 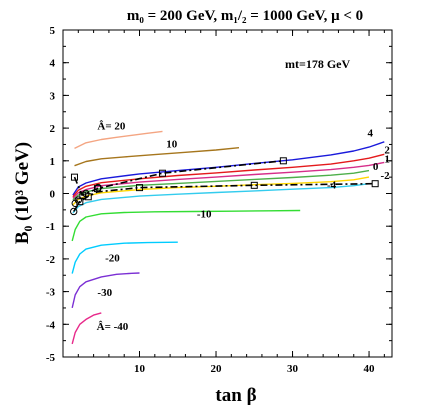 What do you see at coordinates (245, 16) in the screenshot?
I see `chart-title: m₀ = 200 GeV, m₁/₂ = 1000 GeV, μ < 0` at bounding box center [245, 16].